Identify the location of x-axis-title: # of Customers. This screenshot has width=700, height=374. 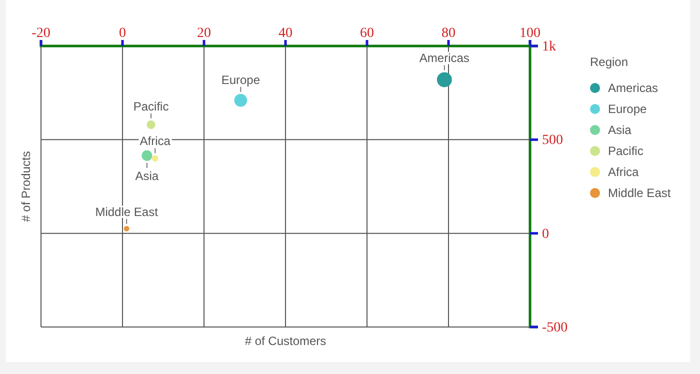
(285, 341).